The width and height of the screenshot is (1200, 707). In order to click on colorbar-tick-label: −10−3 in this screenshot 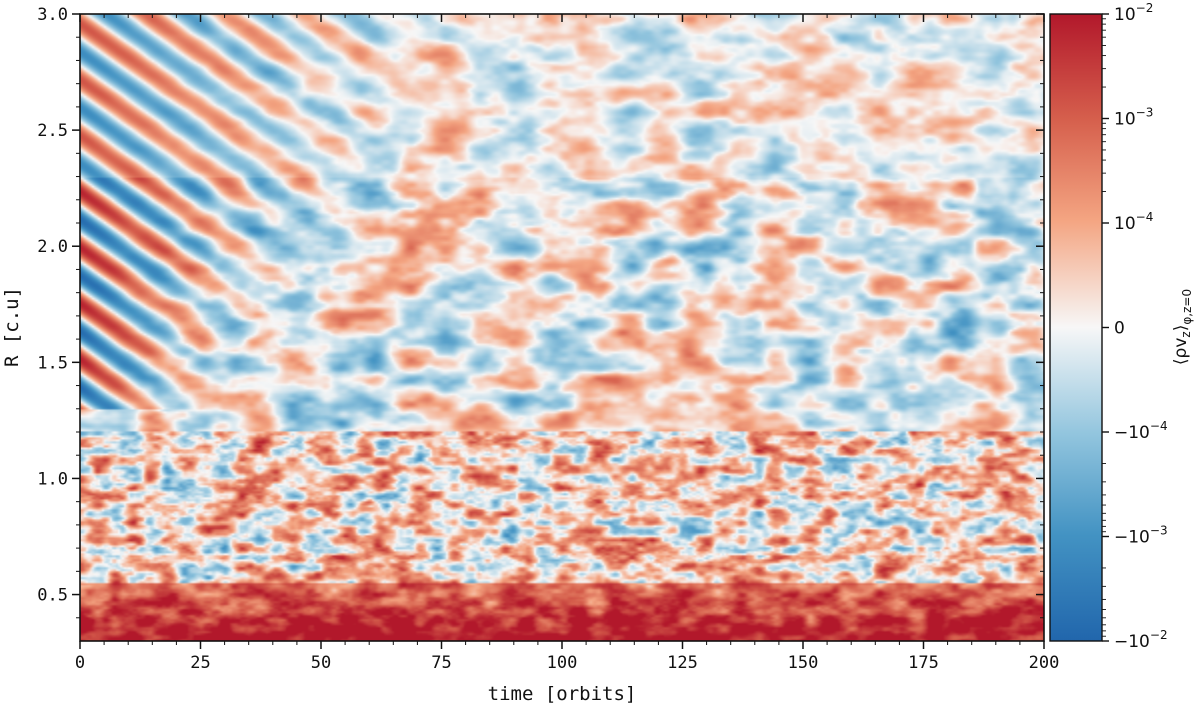, I will do `click(1141, 536)`.